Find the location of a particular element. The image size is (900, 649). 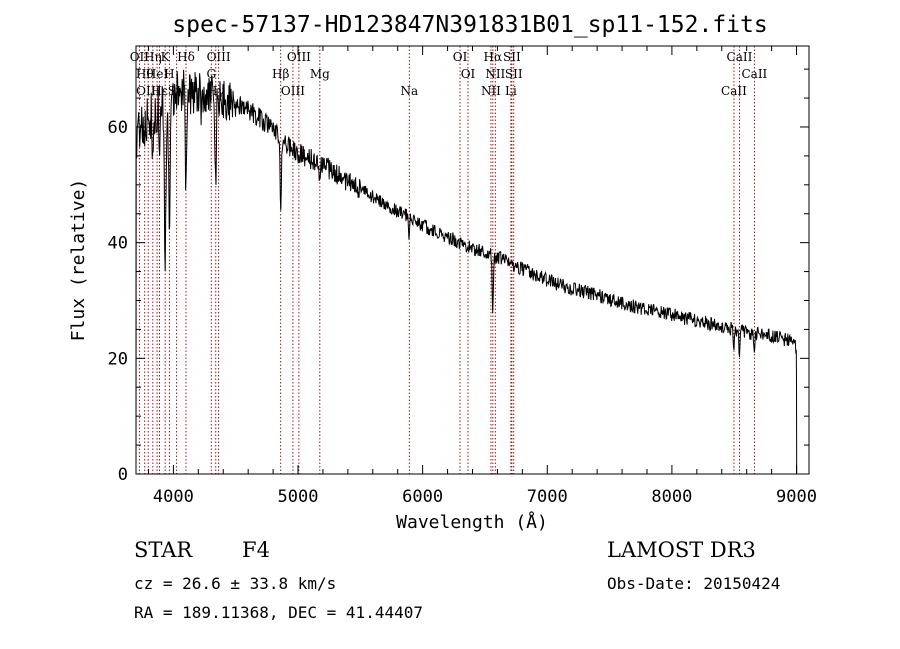

x-tick-label: 9000 is located at coordinates (796, 497).